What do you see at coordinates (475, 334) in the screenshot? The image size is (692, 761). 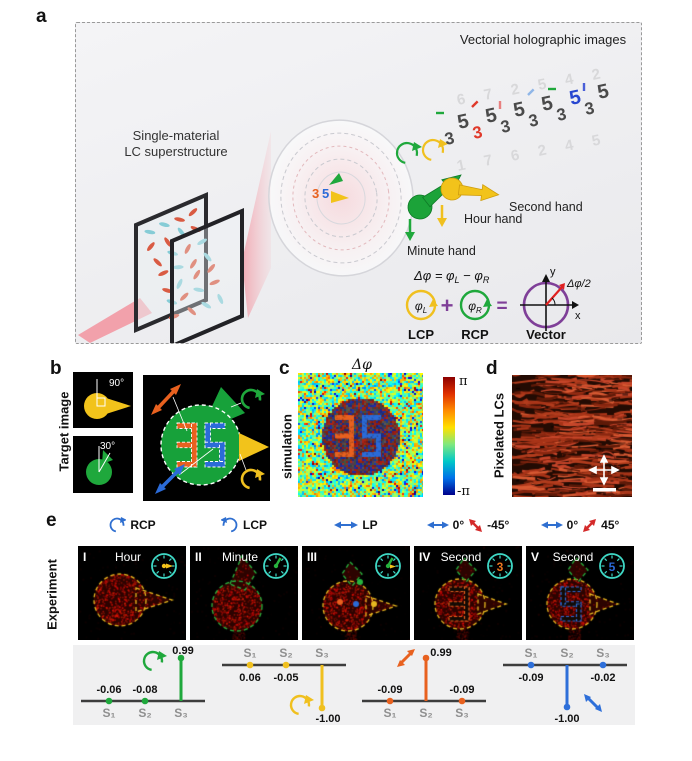 I see `rcp-label: RCP` at bounding box center [475, 334].